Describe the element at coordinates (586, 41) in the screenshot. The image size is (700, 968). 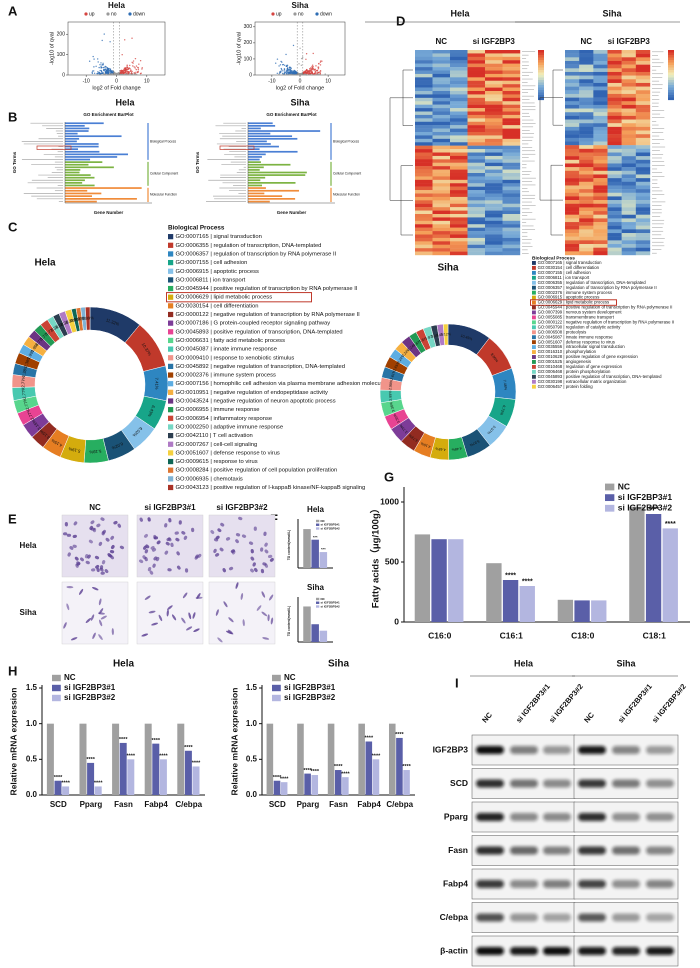
I see `group-label: NC` at that location.